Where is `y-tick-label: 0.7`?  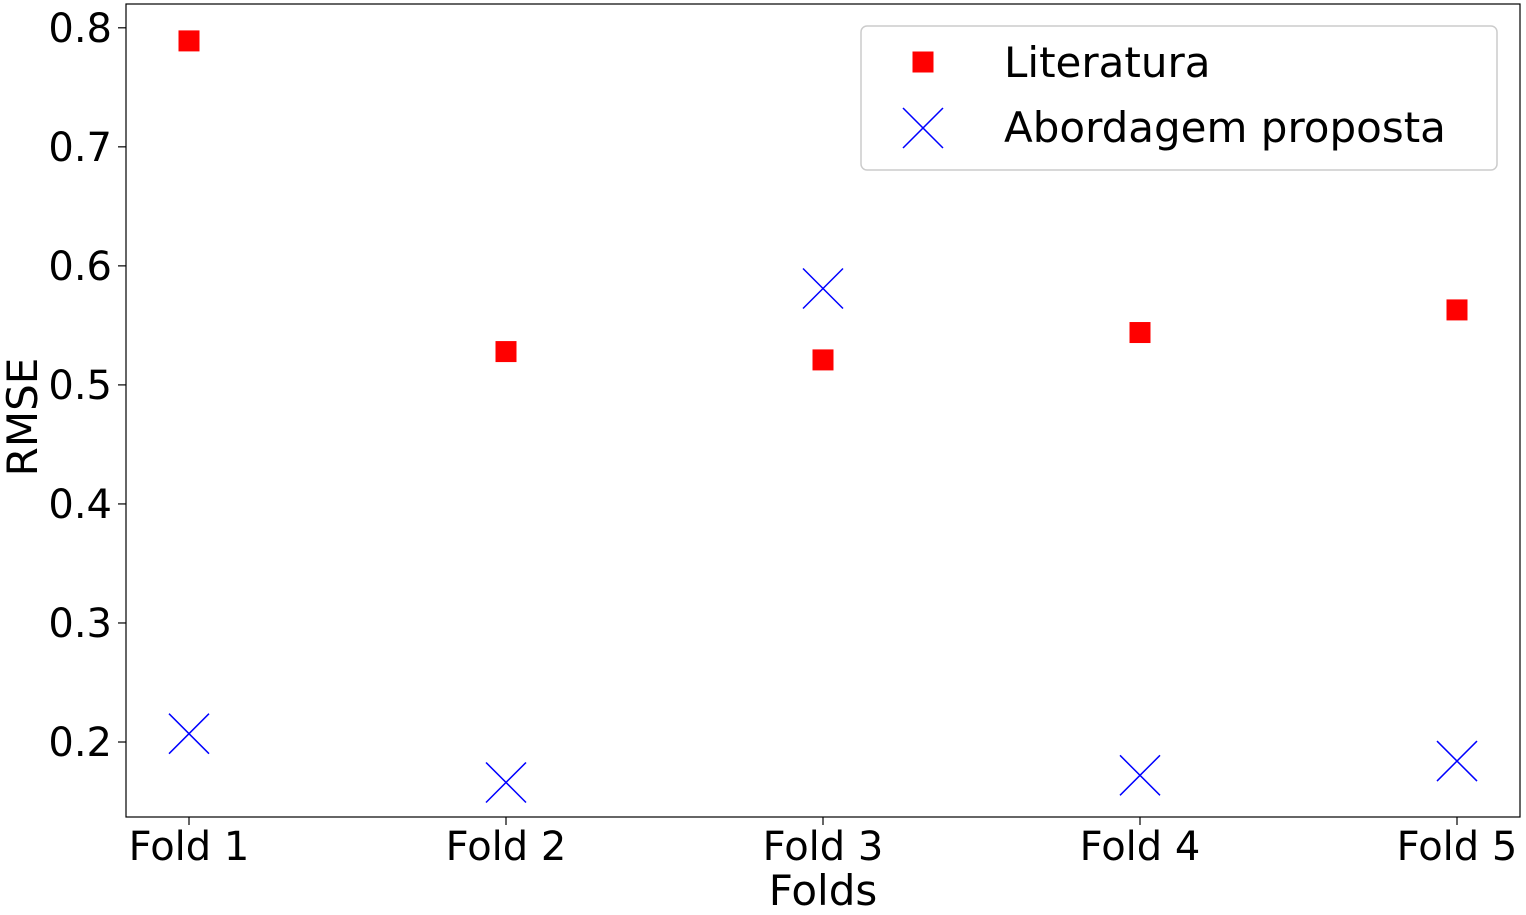 y-tick-label: 0.7 is located at coordinates (80, 148).